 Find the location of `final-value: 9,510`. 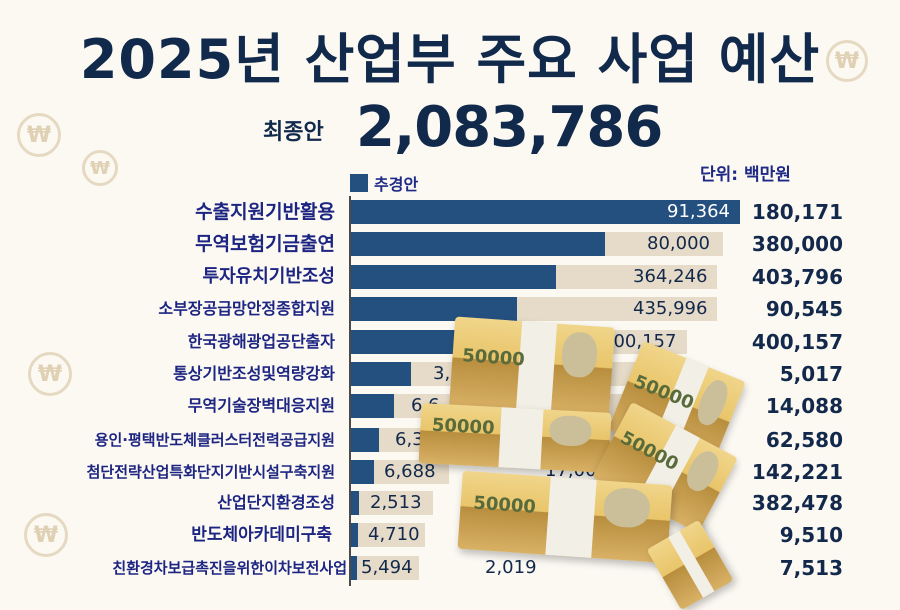

final-value: 9,510 is located at coordinates (811, 535).